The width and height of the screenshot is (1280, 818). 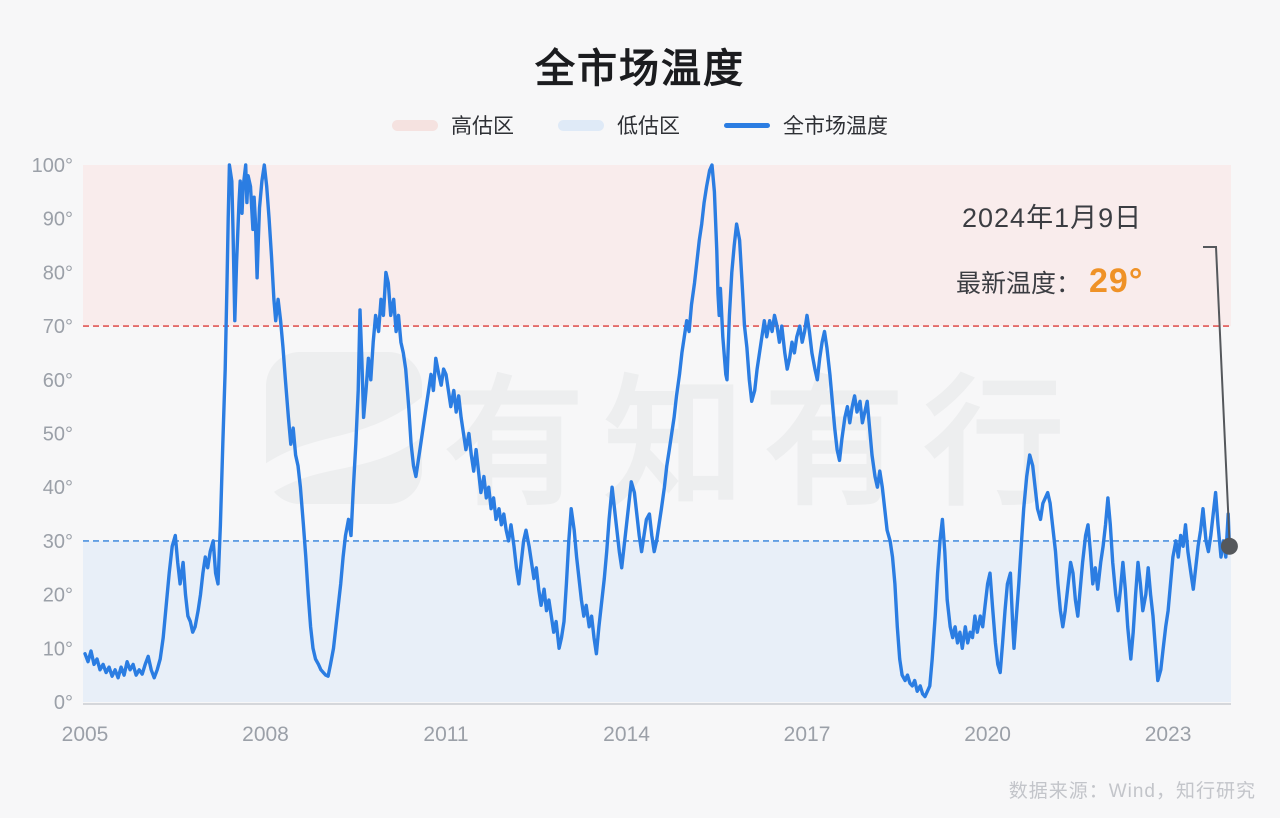 What do you see at coordinates (1086, 281) in the screenshot?
I see `latest-temperature: 最新温度： 29°` at bounding box center [1086, 281].